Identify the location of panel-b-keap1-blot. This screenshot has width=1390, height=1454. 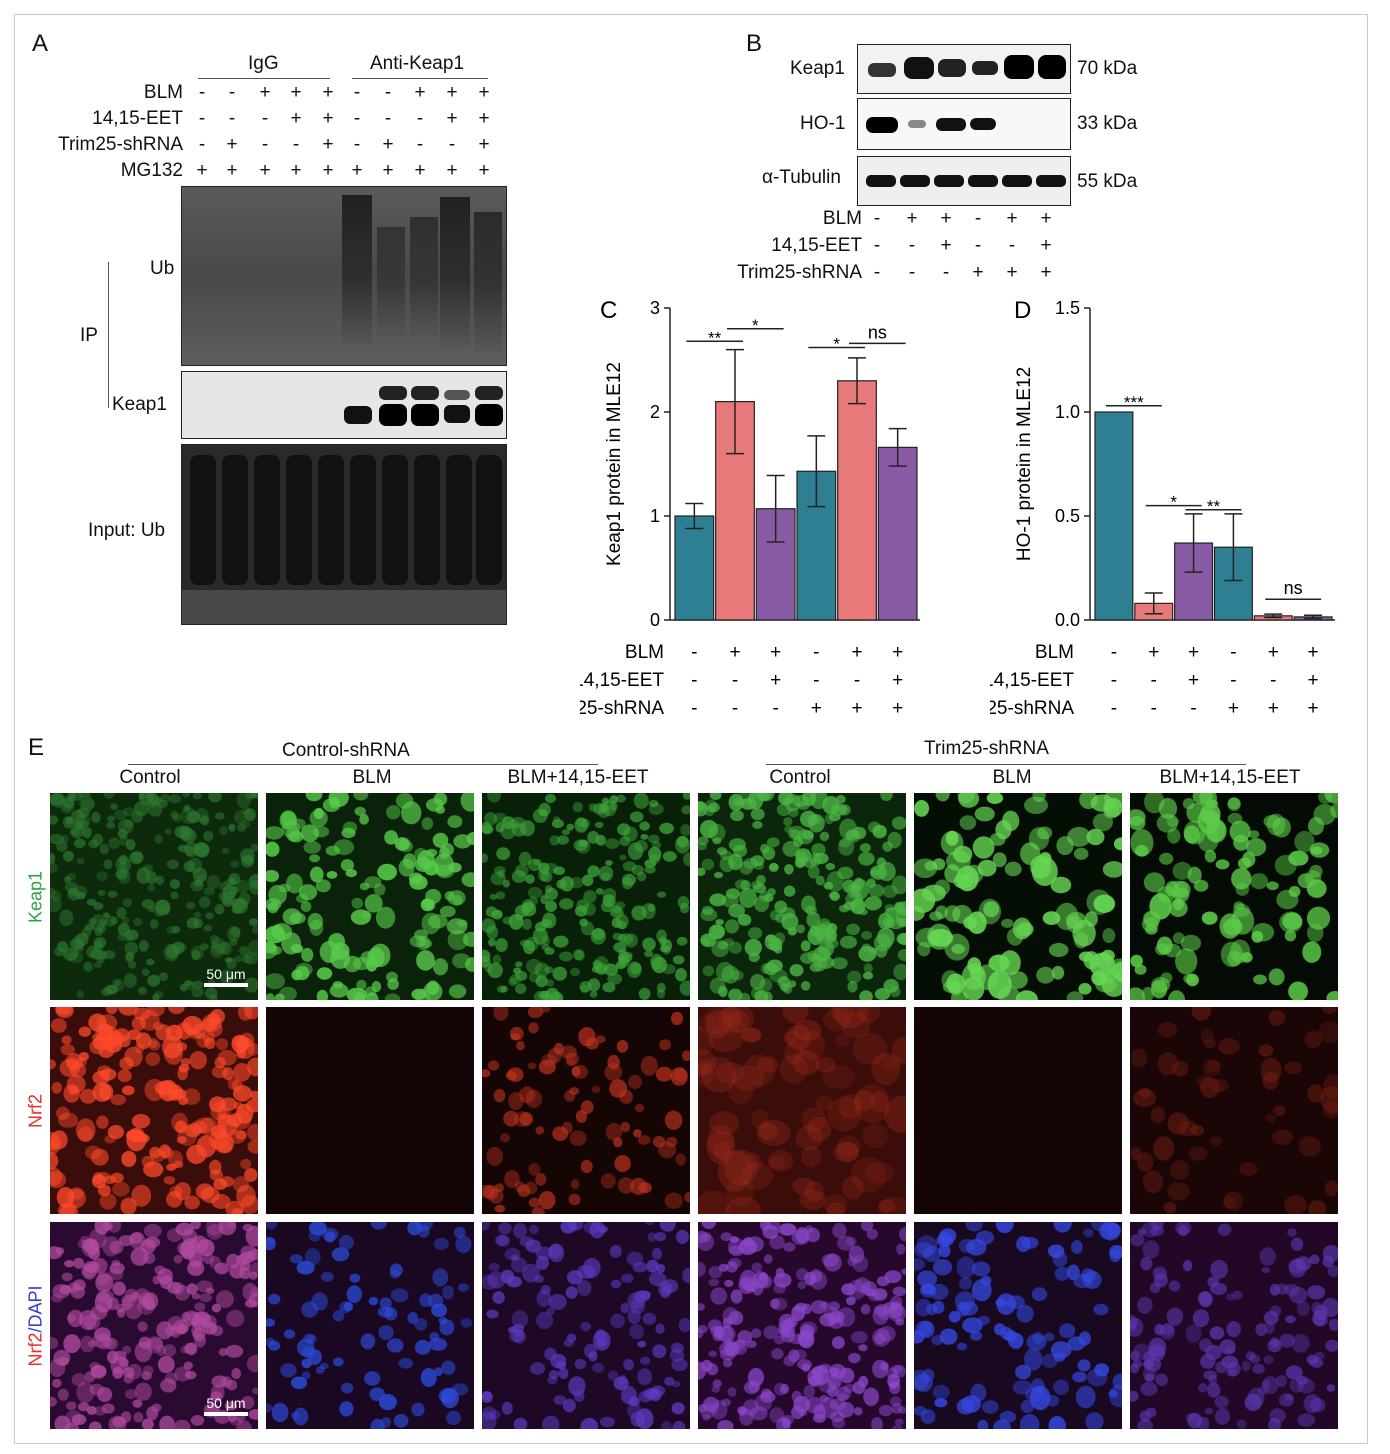
(964, 69).